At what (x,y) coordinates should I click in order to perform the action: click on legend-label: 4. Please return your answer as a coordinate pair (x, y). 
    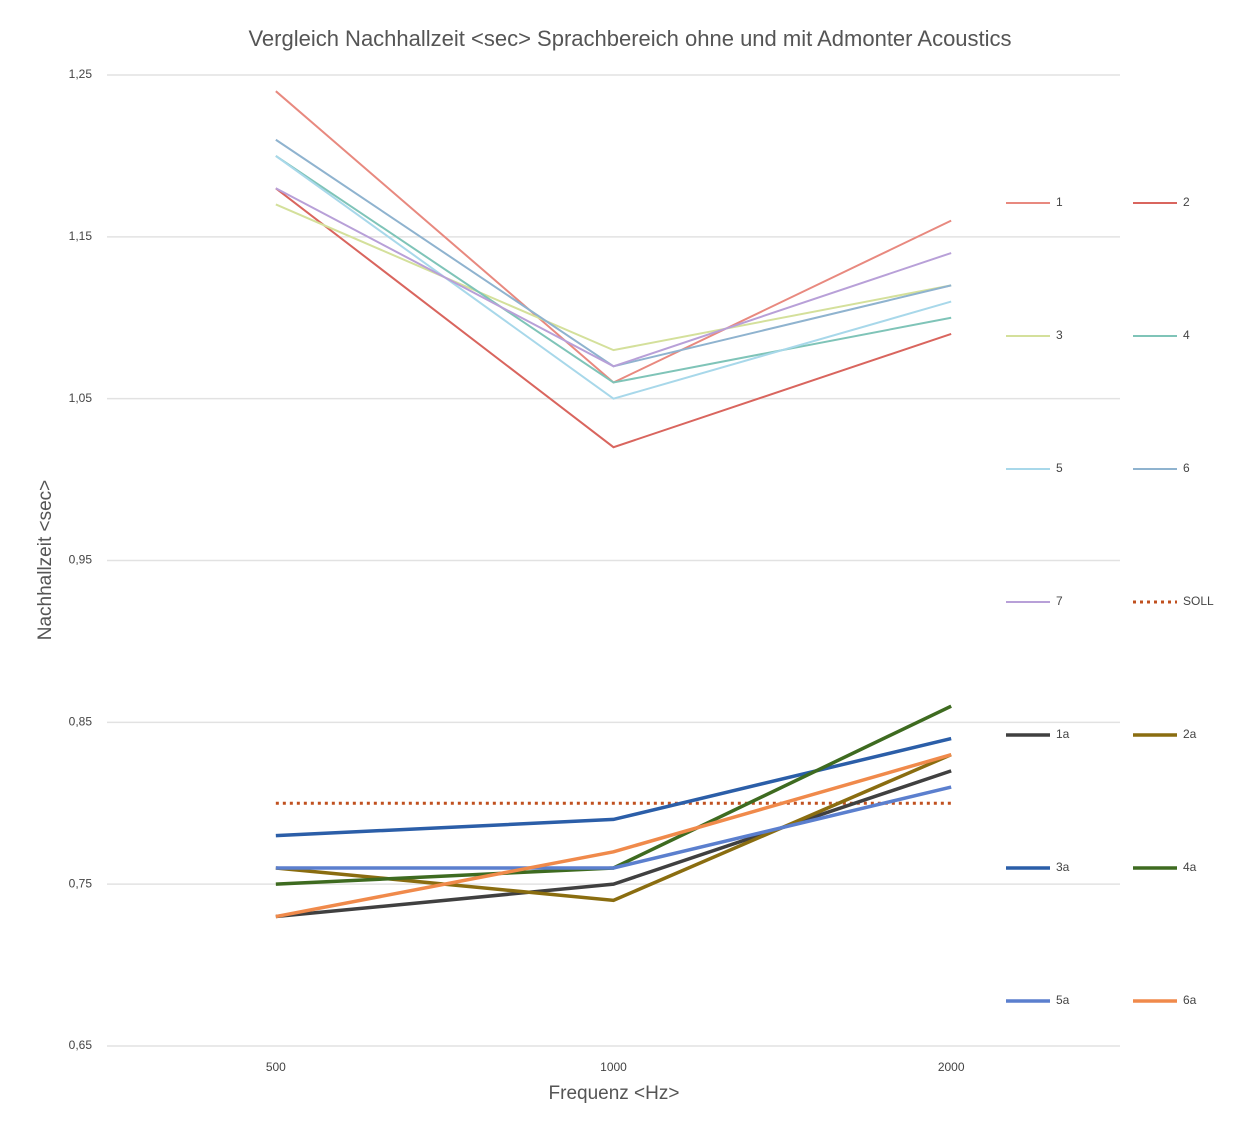
    Looking at the image, I should click on (1186, 335).